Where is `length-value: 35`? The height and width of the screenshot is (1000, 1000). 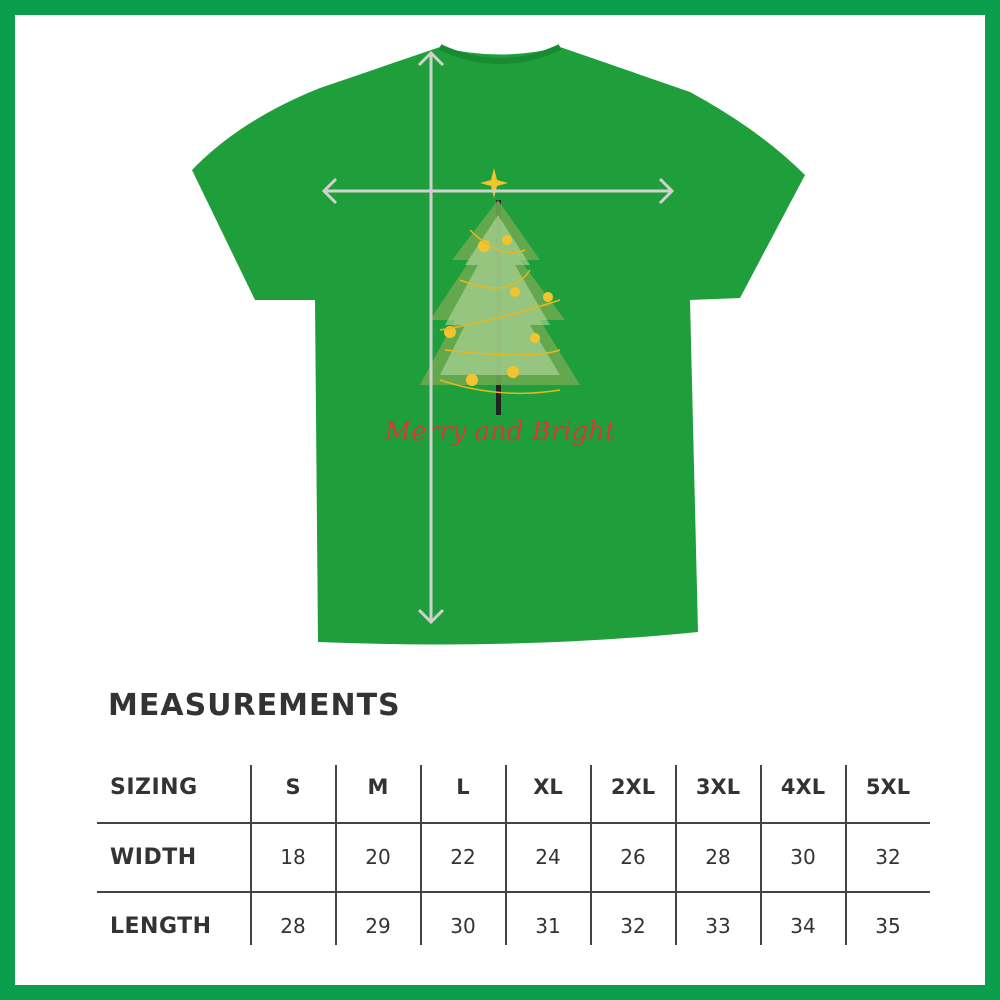 length-value: 35 is located at coordinates (888, 926).